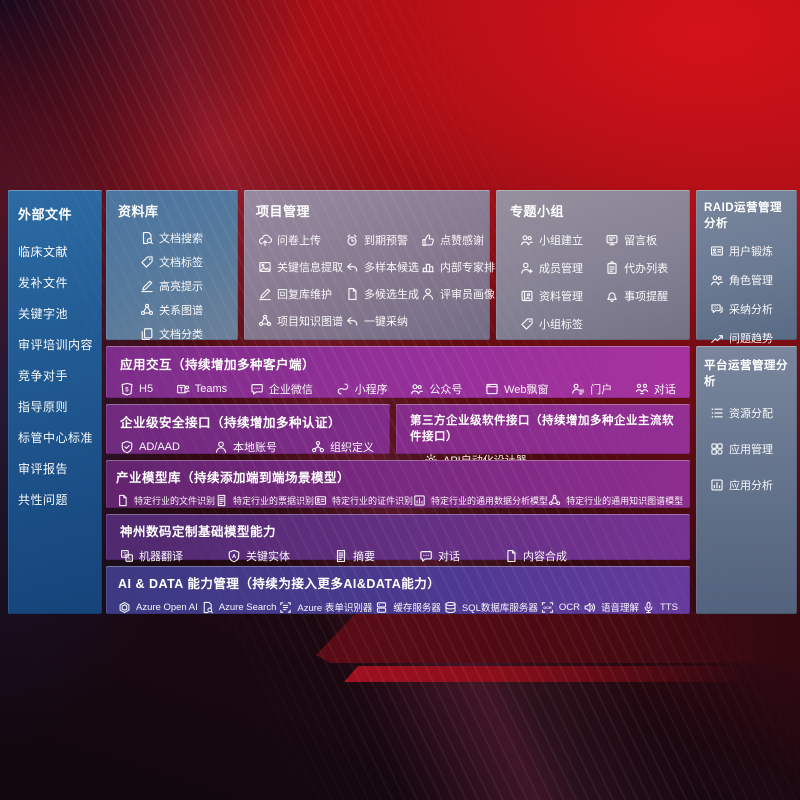 The image size is (800, 800). Describe the element at coordinates (391, 295) in the screenshot. I see `feature-label: 多候选生成` at that location.